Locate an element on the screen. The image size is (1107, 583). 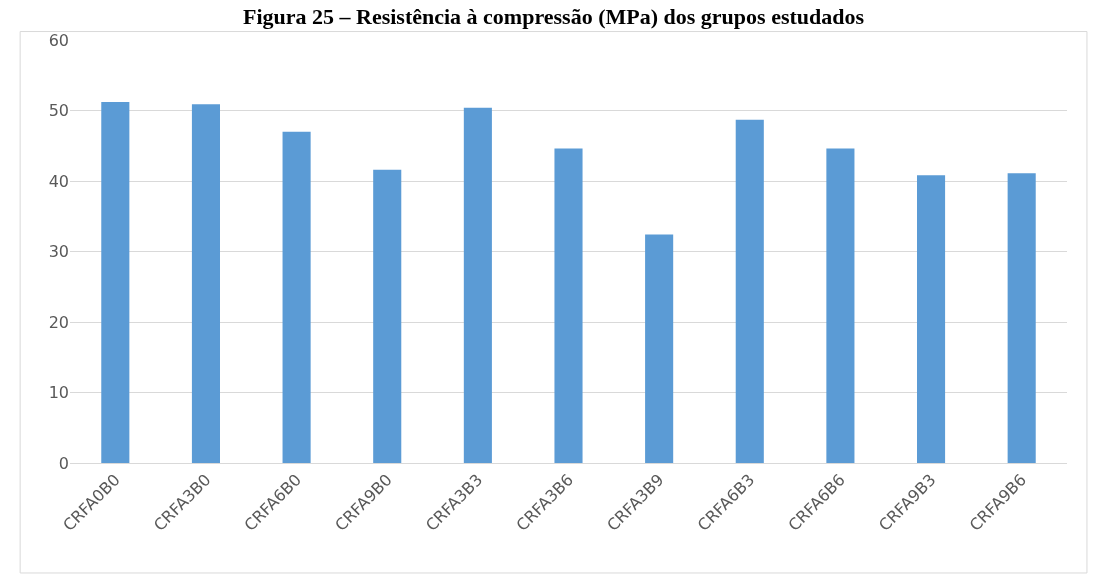
y-tick-label: 50 is located at coordinates (58, 111).